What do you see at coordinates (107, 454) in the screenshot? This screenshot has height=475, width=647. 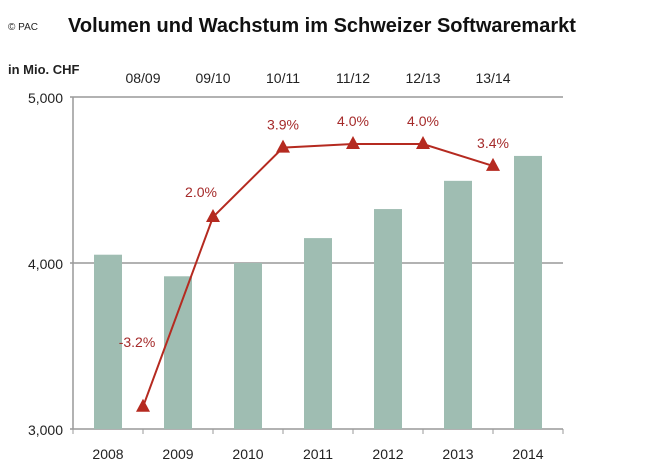 I see `x-tick-label: 2008` at bounding box center [107, 454].